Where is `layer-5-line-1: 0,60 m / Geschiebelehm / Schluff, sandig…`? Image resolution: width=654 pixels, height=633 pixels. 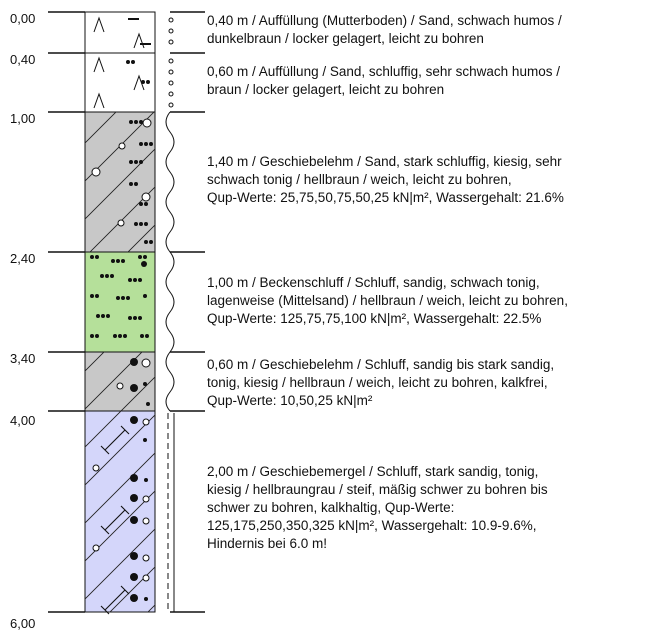
layer-5-line-1: 0,60 m / Geschiebelehm / Schluff, sandig… is located at coordinates (381, 364).